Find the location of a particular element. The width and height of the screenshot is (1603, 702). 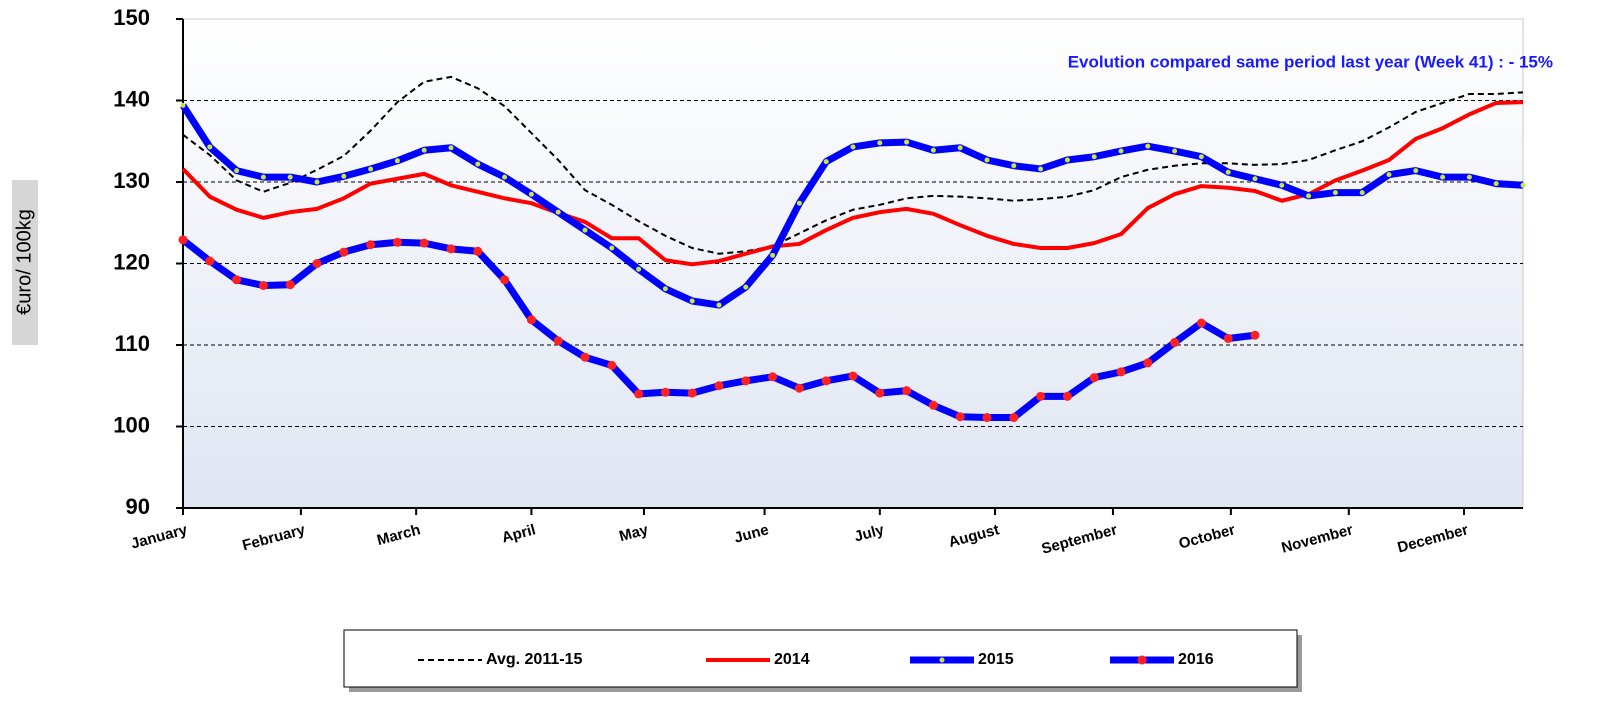

x-tick-label: March is located at coordinates (398, 535).